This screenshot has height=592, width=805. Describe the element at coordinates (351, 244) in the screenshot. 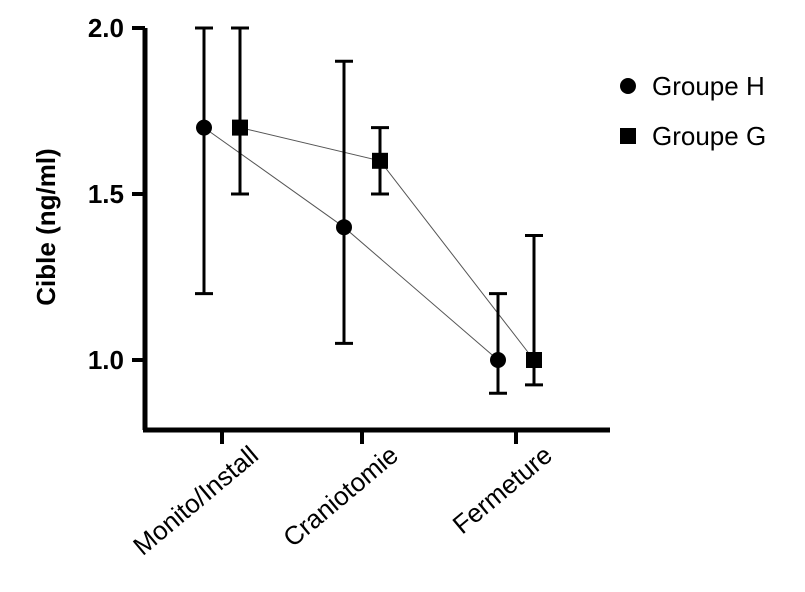

I see `series-line` at that location.